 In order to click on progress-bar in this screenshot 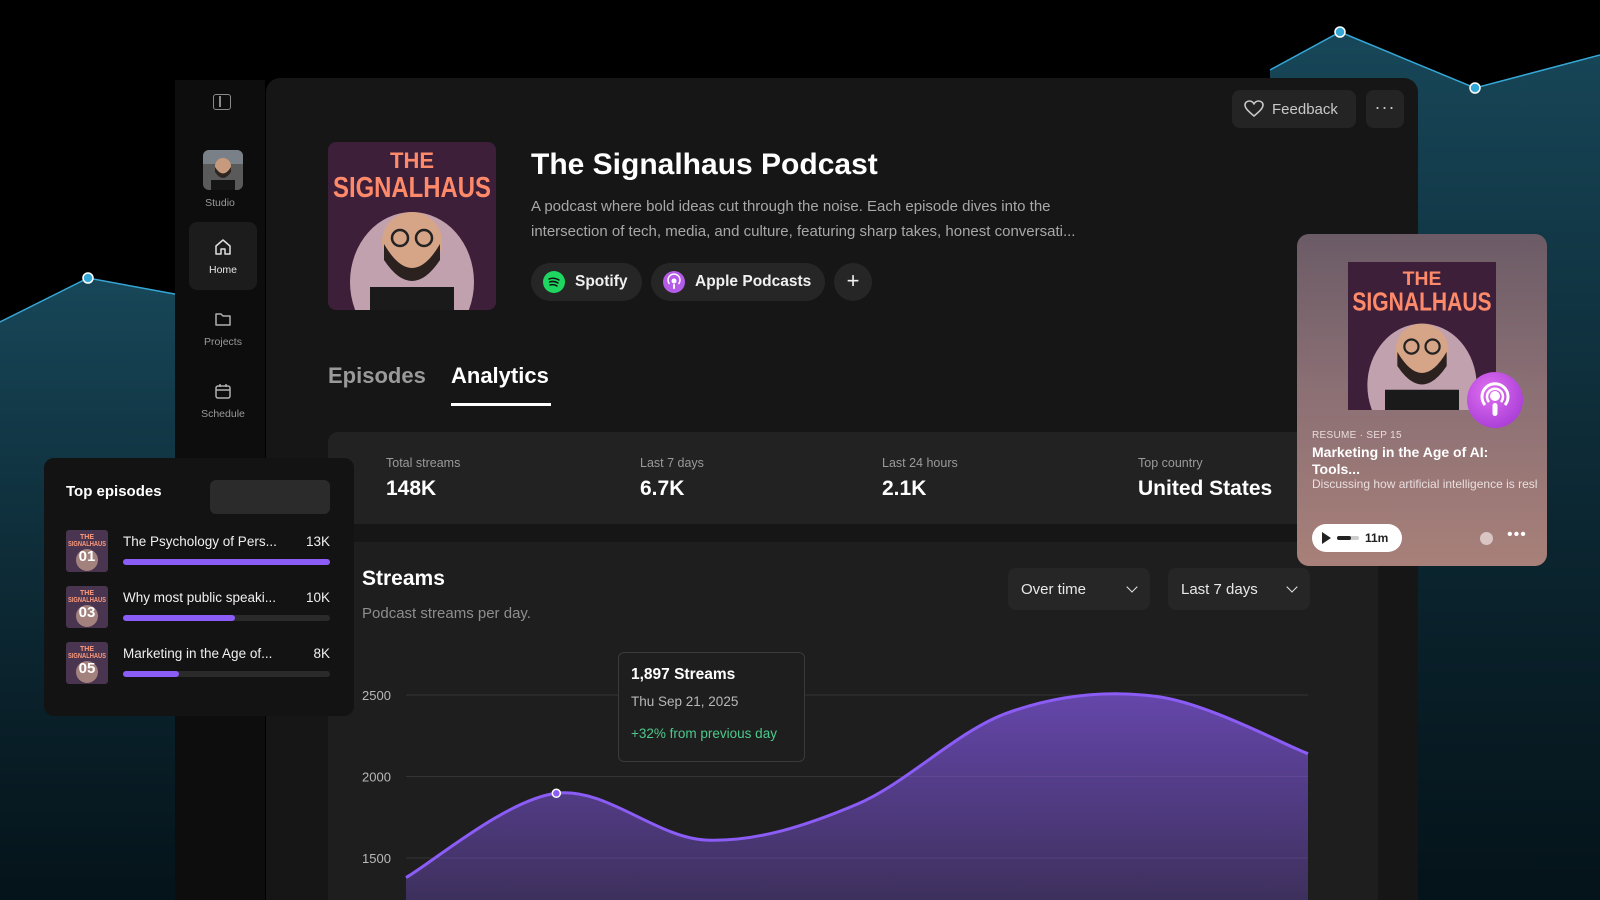, I will do `click(1348, 538)`.